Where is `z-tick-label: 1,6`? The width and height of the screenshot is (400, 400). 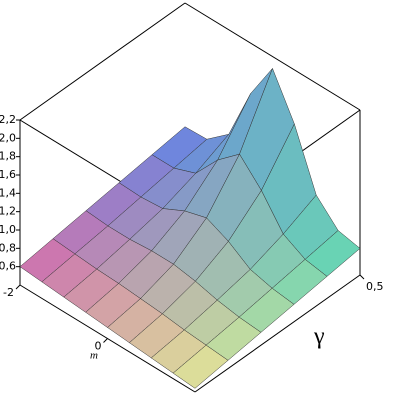 z-tick-label: 1,6 is located at coordinates (8, 174).